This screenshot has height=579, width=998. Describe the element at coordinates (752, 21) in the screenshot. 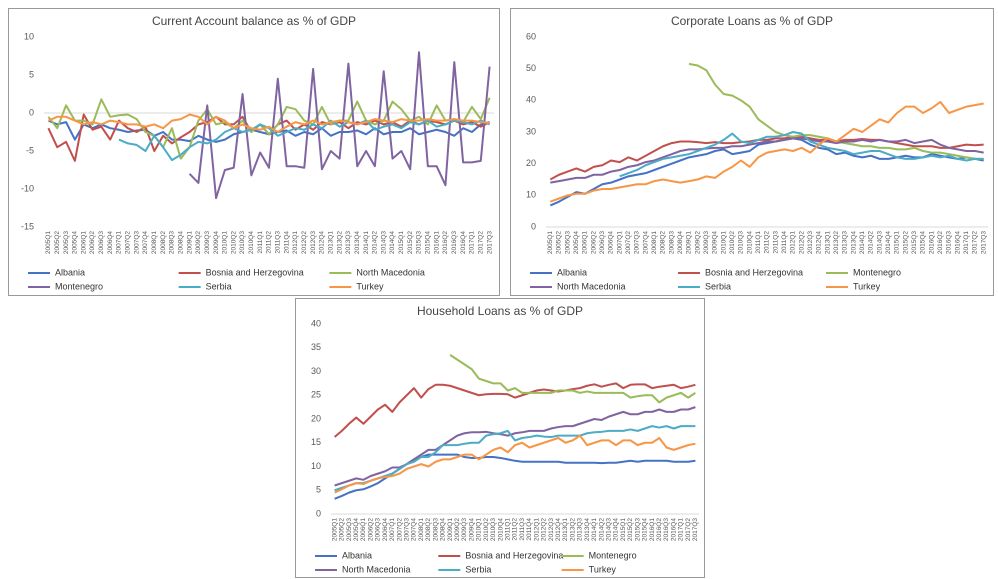

I see `chart-title: Corporate Loans as % of GDP` at that location.